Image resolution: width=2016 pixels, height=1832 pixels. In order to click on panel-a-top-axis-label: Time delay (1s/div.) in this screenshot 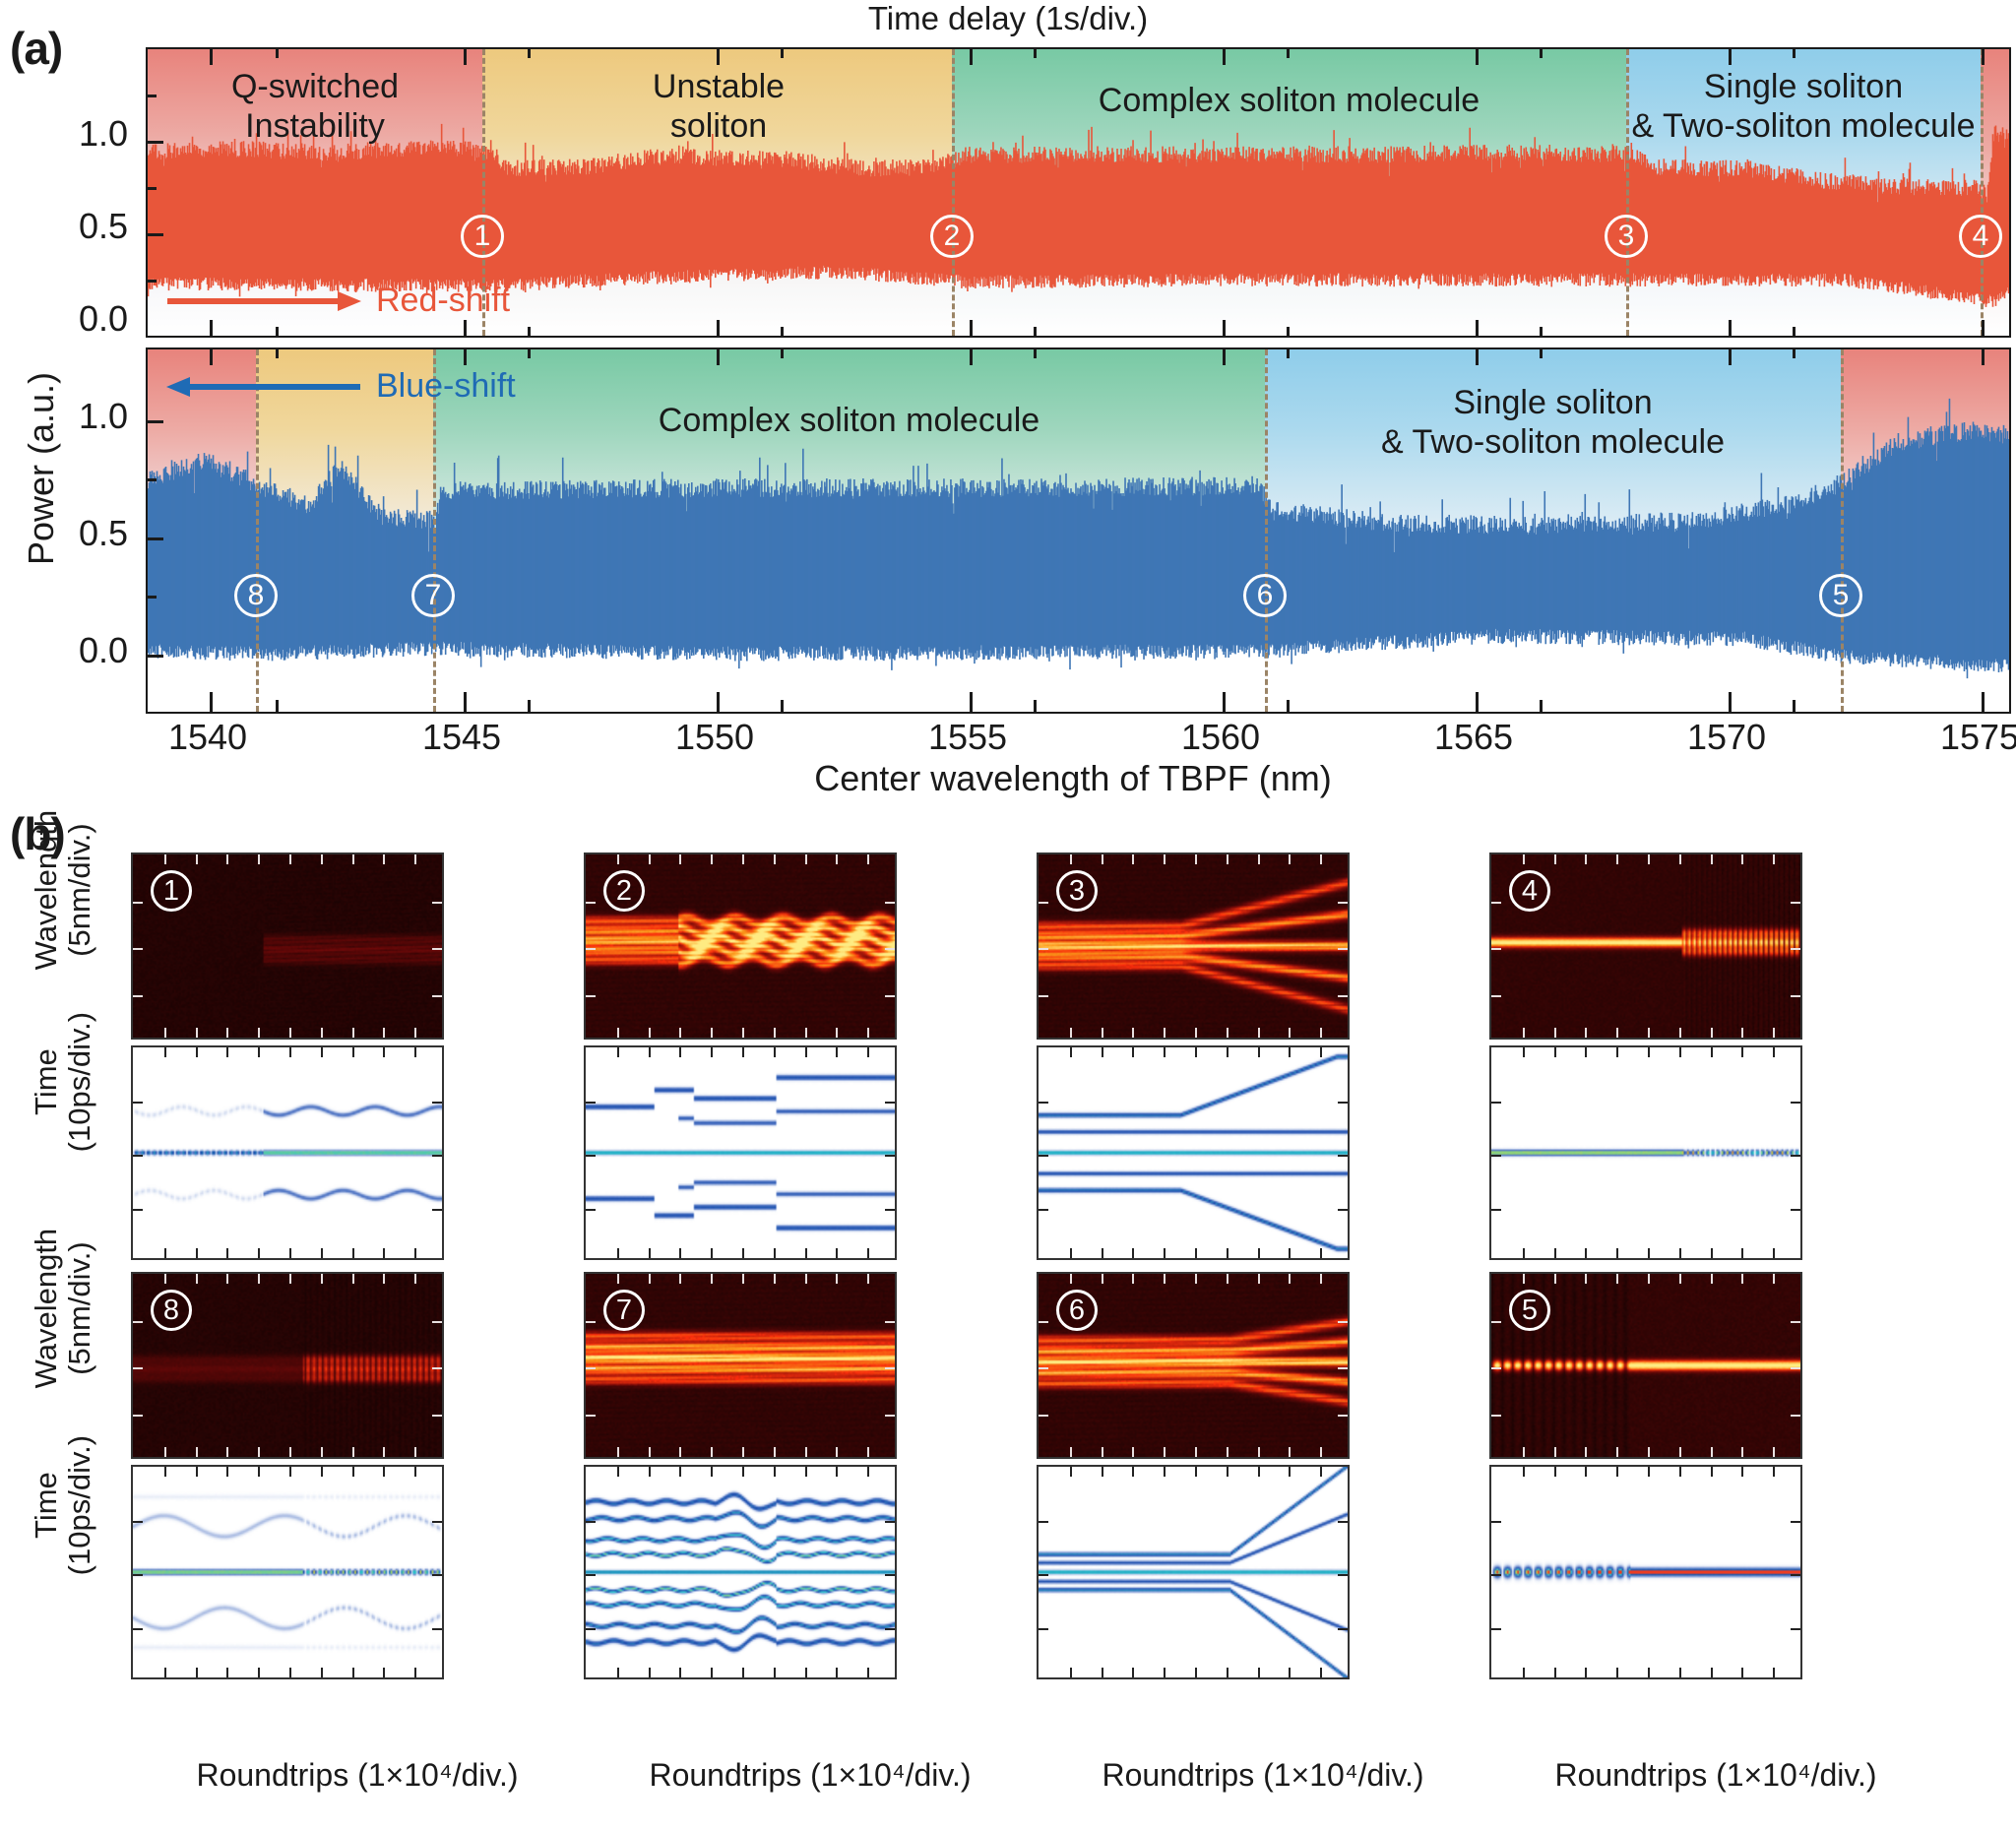, I will do `click(1008, 18)`.